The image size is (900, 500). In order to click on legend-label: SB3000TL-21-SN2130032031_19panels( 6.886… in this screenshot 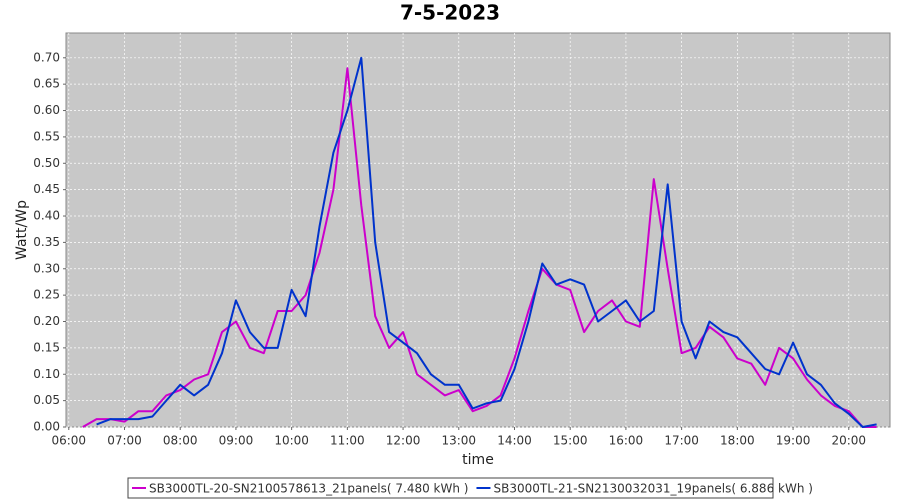, I will do `click(652, 489)`.